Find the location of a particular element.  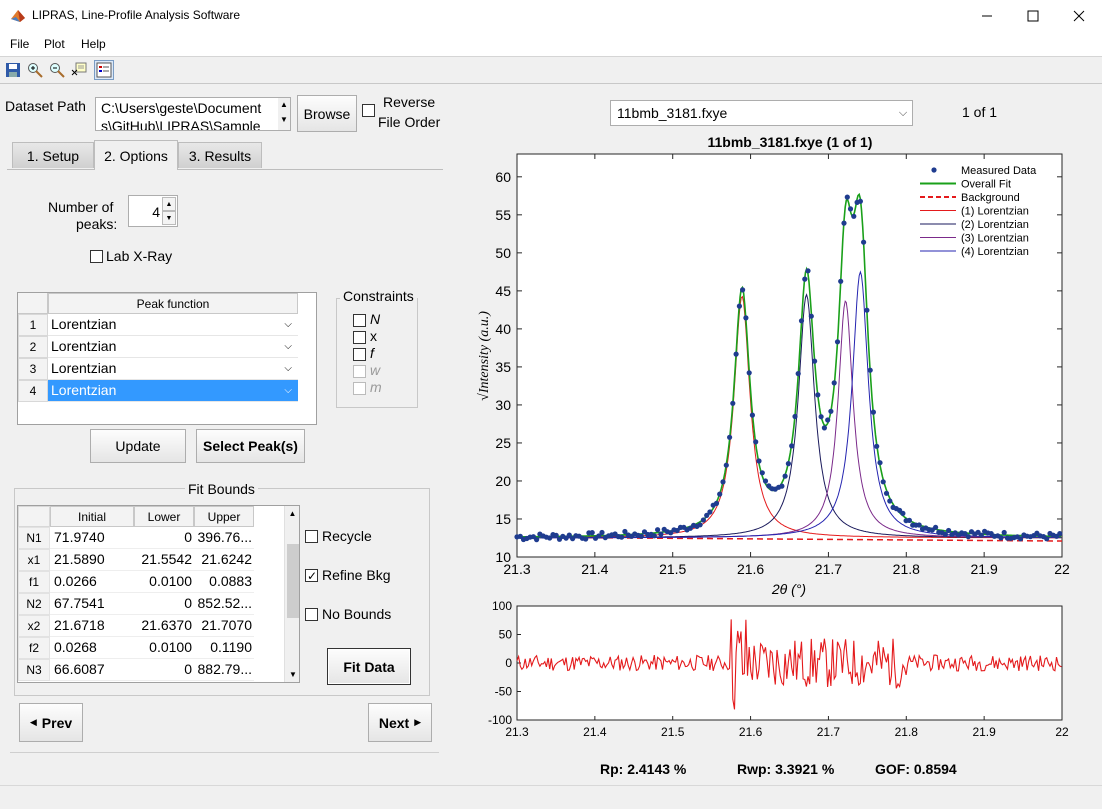

path-scrollbar: ▲ ▼ is located at coordinates (284, 114).